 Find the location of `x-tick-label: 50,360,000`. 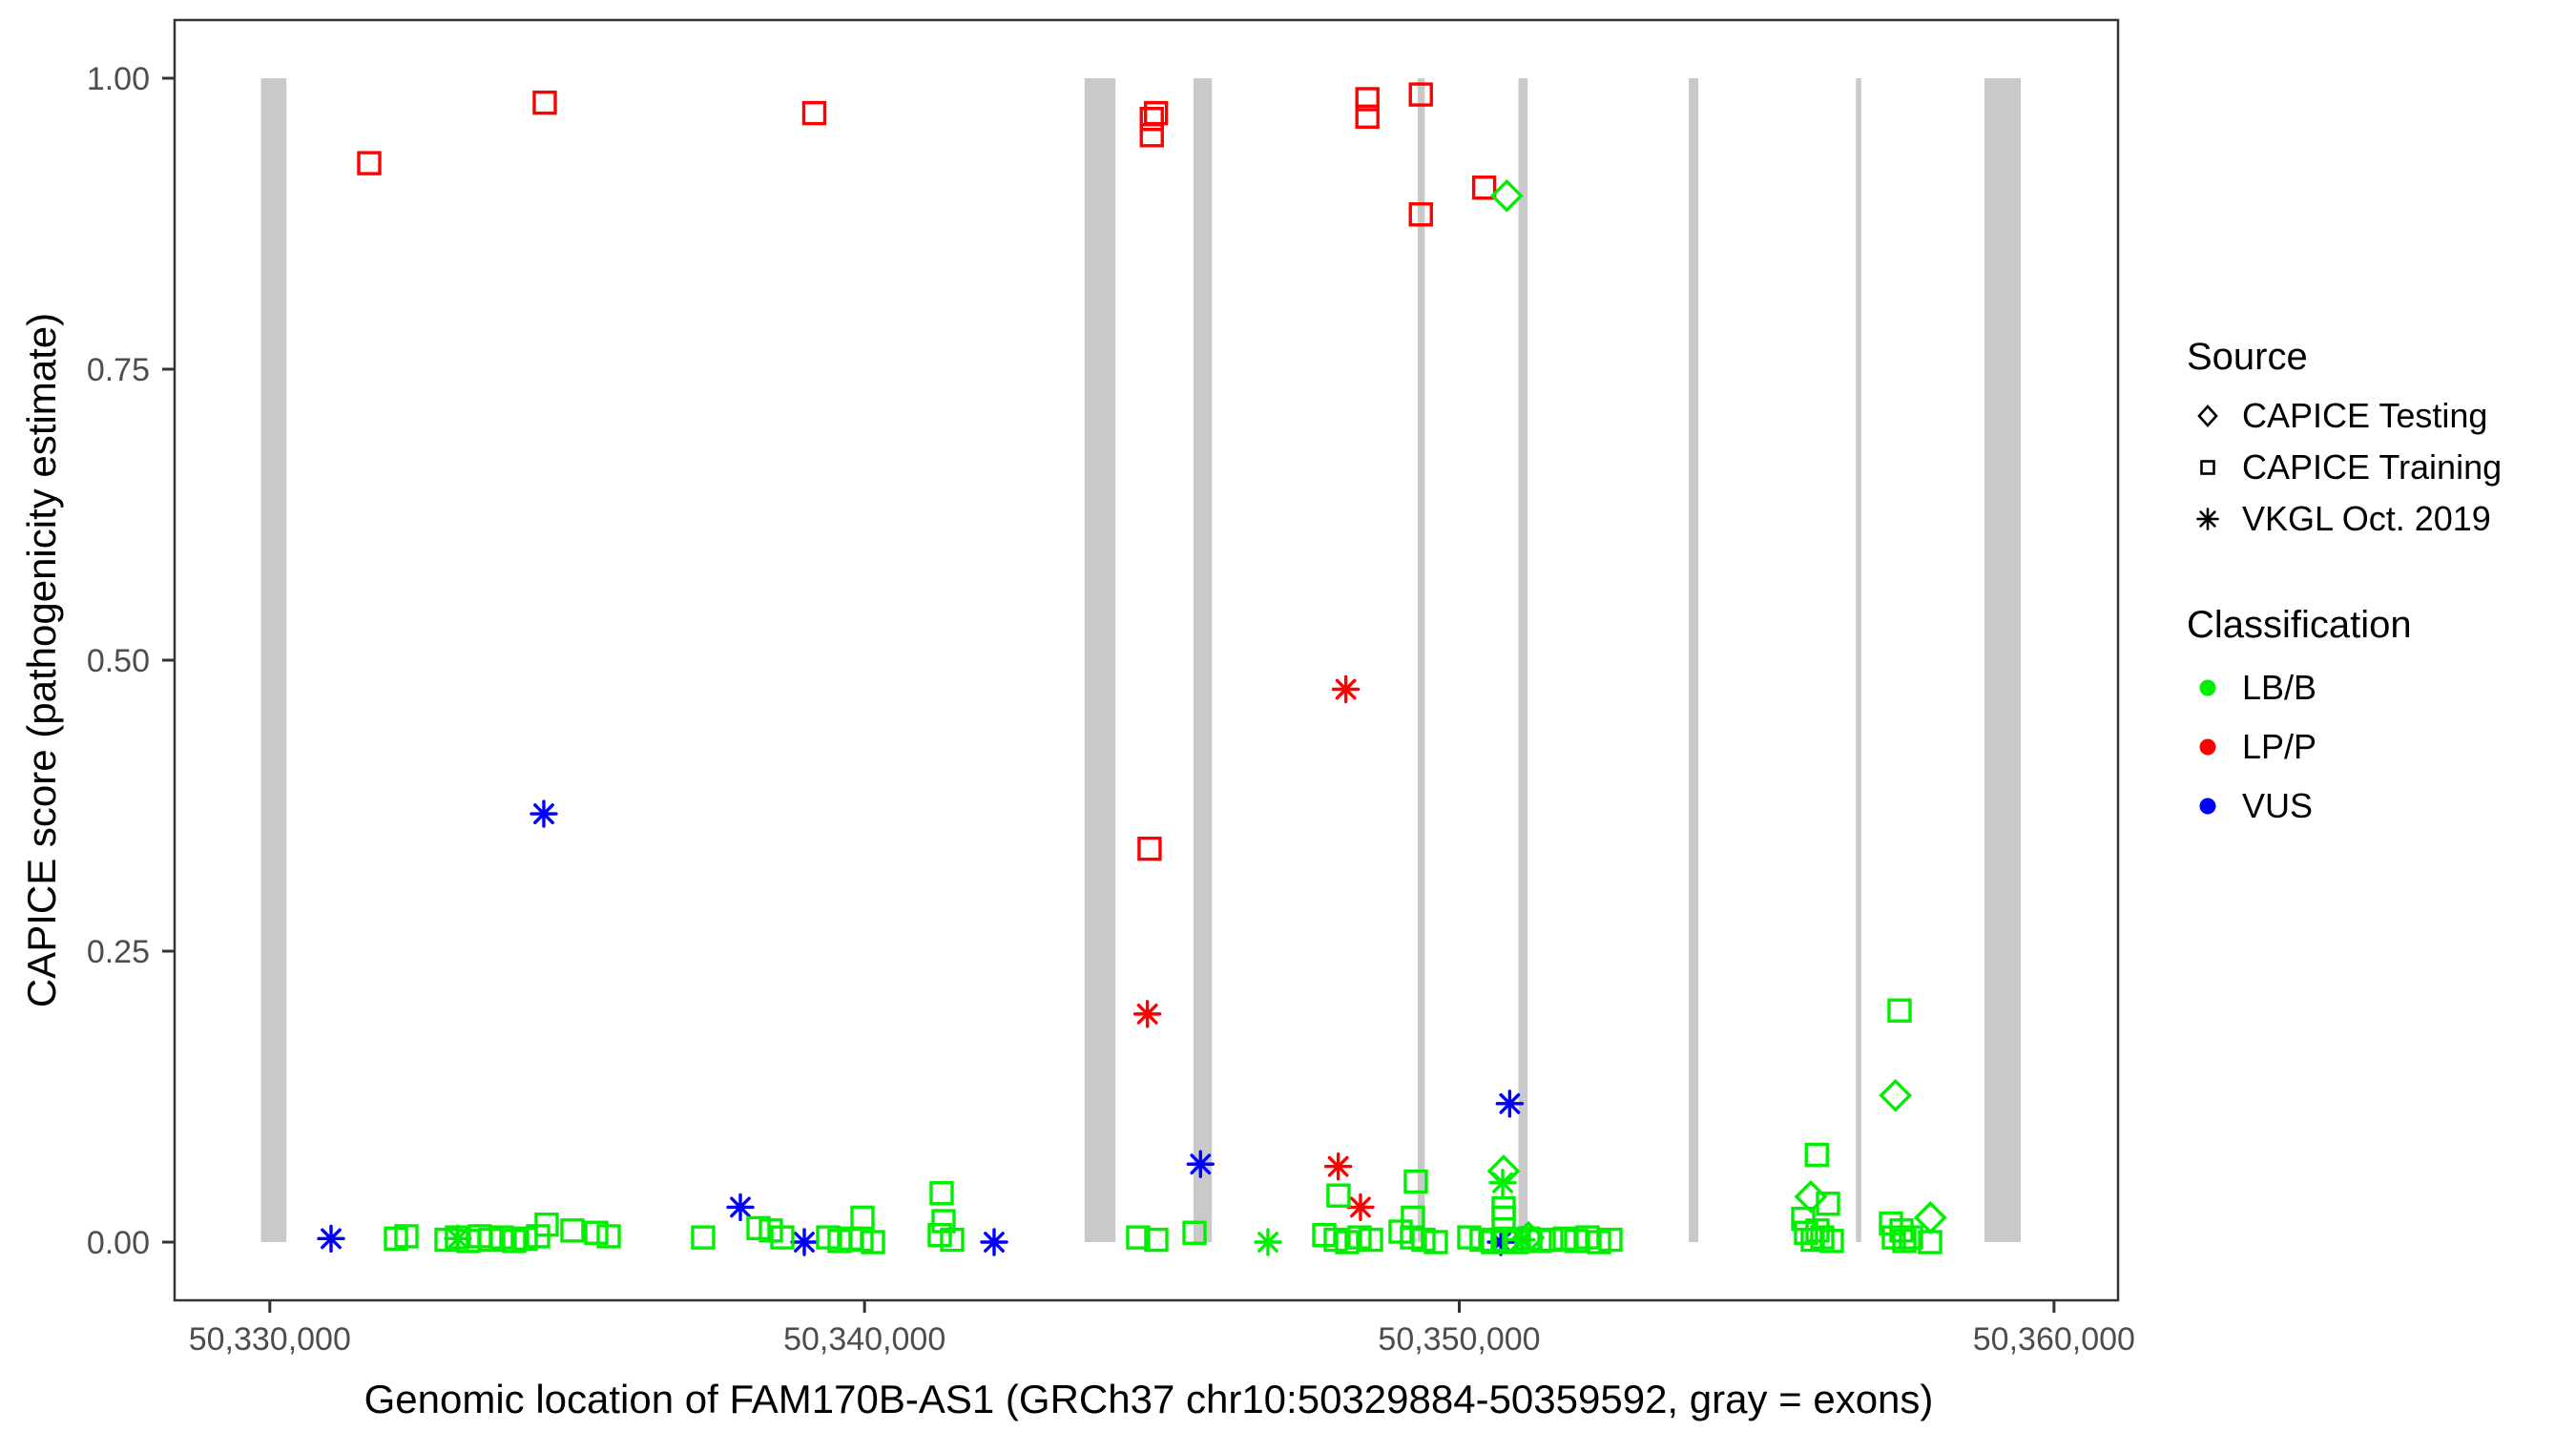

x-tick-label: 50,360,000 is located at coordinates (2054, 1340).